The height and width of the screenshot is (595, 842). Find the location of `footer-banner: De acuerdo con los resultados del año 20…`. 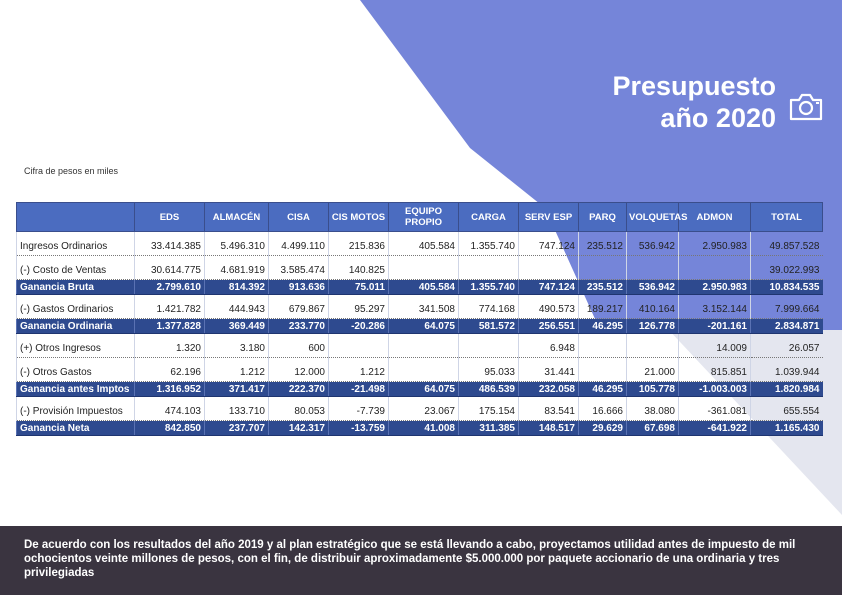

footer-banner: De acuerdo con los resultados del año 20… is located at coordinates (421, 560).